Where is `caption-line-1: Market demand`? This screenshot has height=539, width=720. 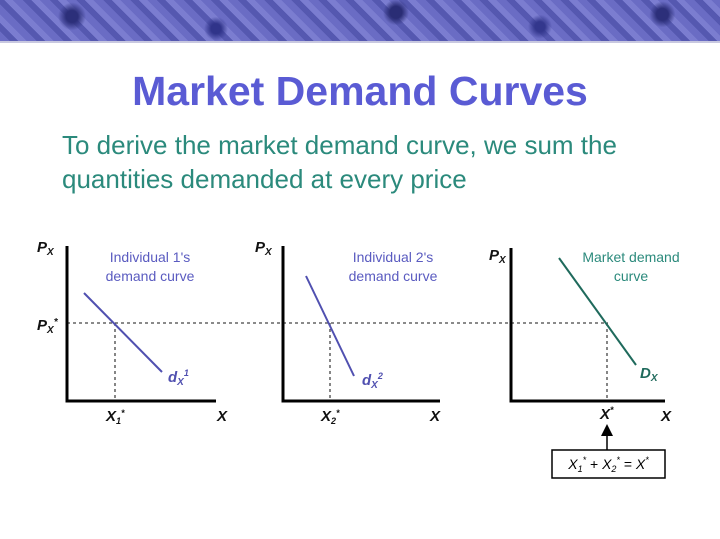
caption-line-1: Market demand is located at coordinates (630, 257).